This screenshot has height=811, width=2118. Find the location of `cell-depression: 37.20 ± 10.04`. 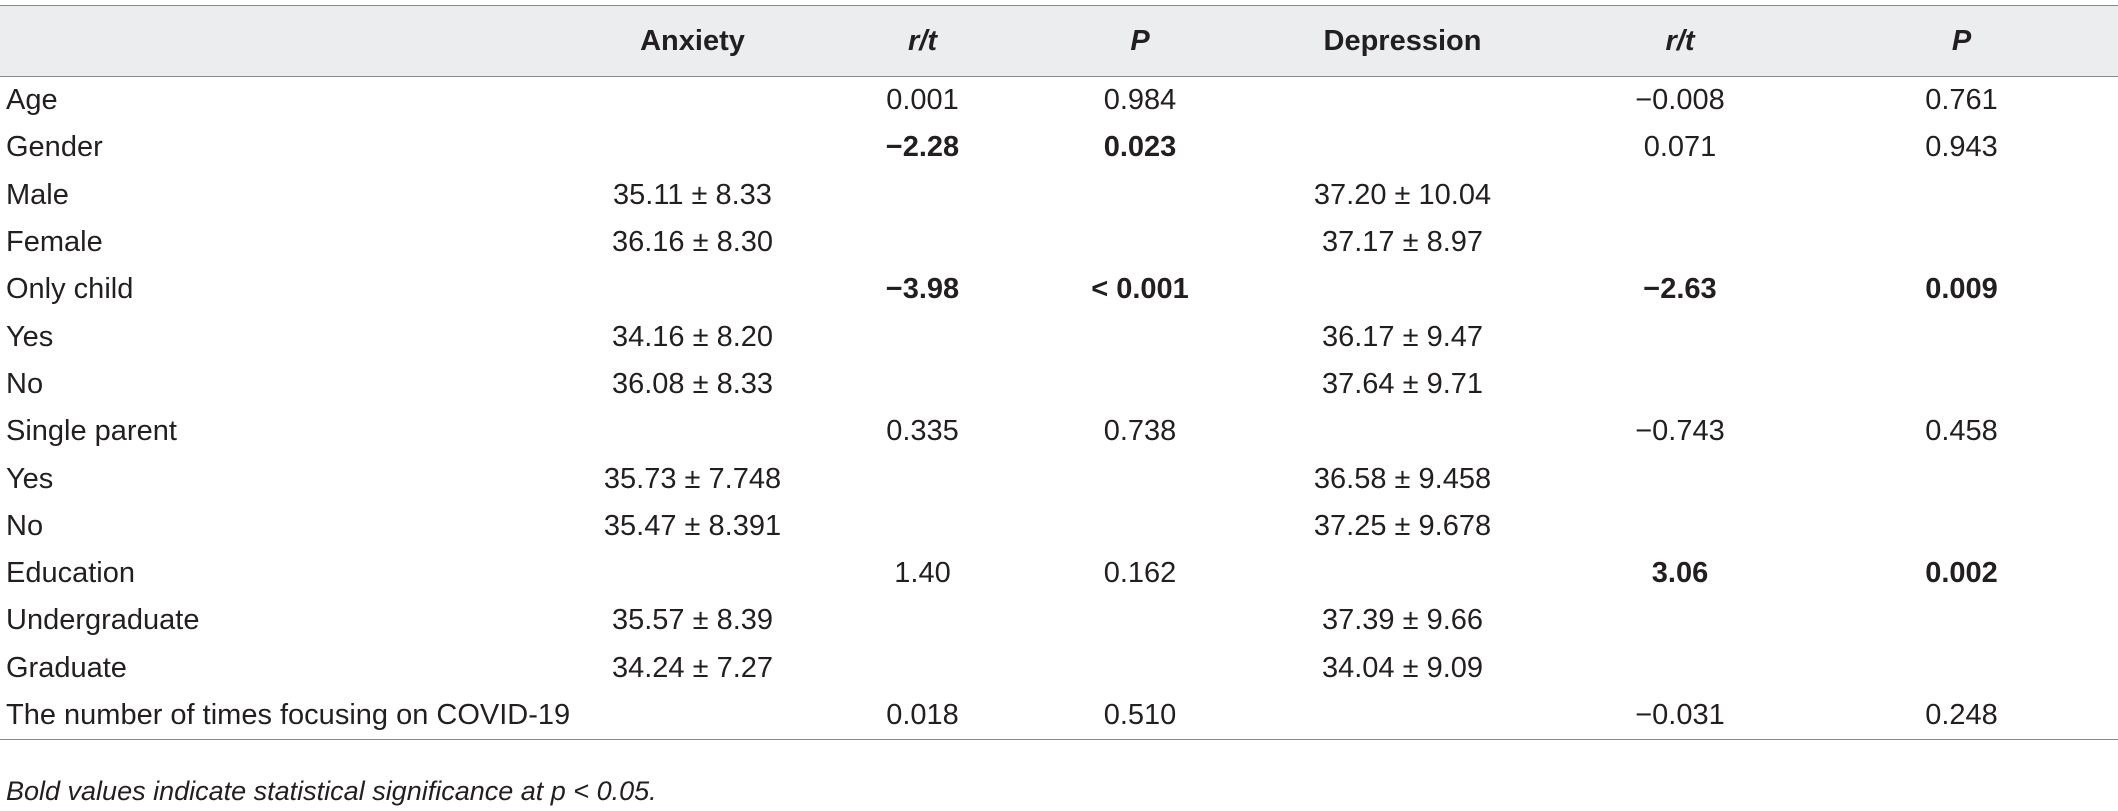

cell-depression: 37.20 ± 10.04 is located at coordinates (1402, 194).